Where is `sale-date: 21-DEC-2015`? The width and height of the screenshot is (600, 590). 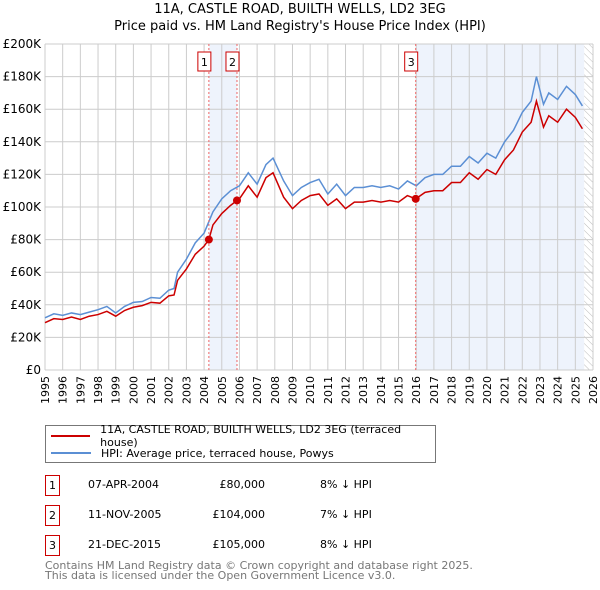 sale-date: 21-DEC-2015 is located at coordinates (125, 544).